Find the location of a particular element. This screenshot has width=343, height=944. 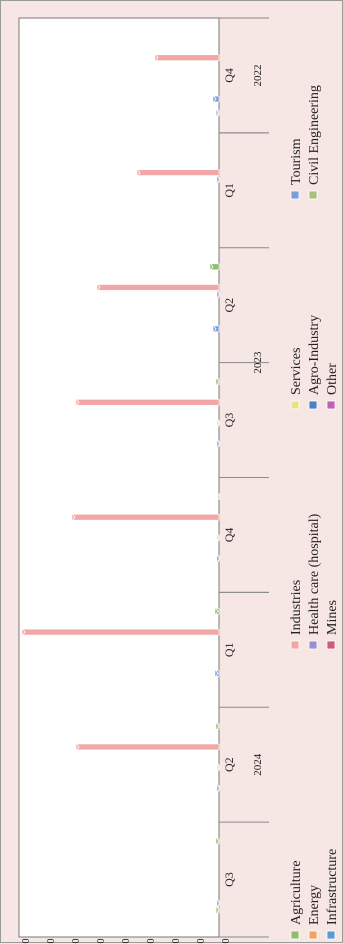

legend-label: Other is located at coordinates (332, 379).